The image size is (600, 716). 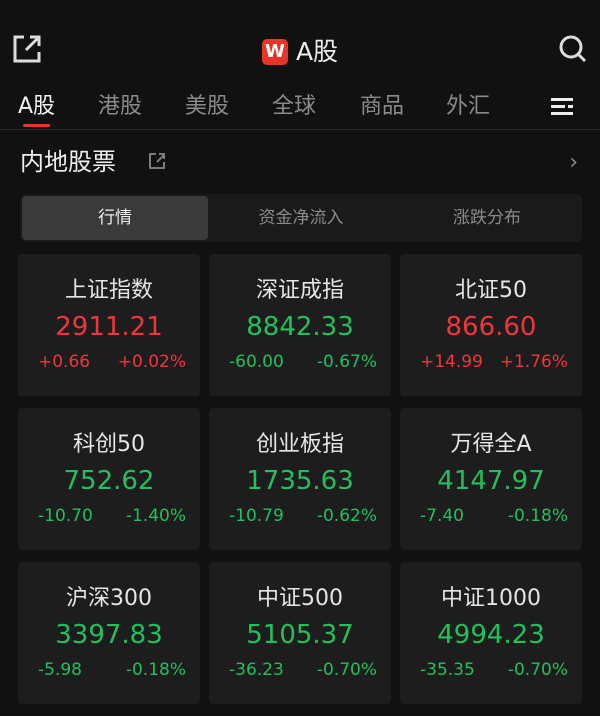 I want to click on index-name: 北证50, so click(x=491, y=290).